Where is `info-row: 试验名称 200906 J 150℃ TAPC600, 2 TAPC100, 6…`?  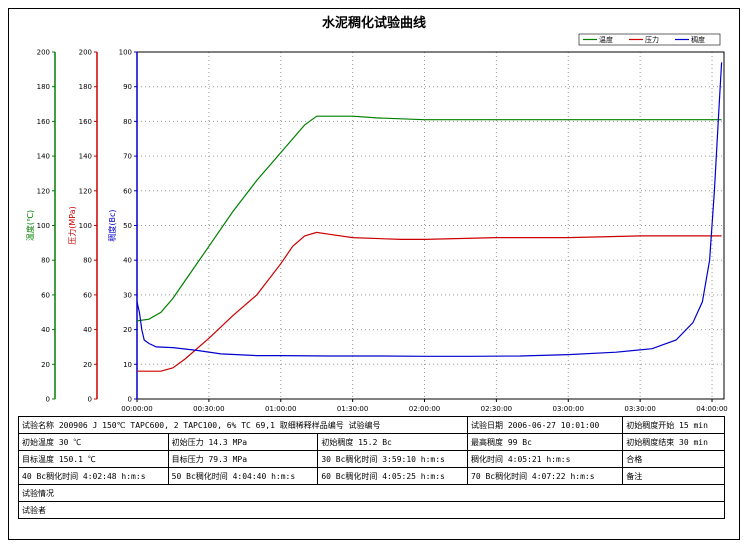 info-row: 试验名称 200906 J 150℃ TAPC600, 2 TAPC100, 6… is located at coordinates (371, 425).